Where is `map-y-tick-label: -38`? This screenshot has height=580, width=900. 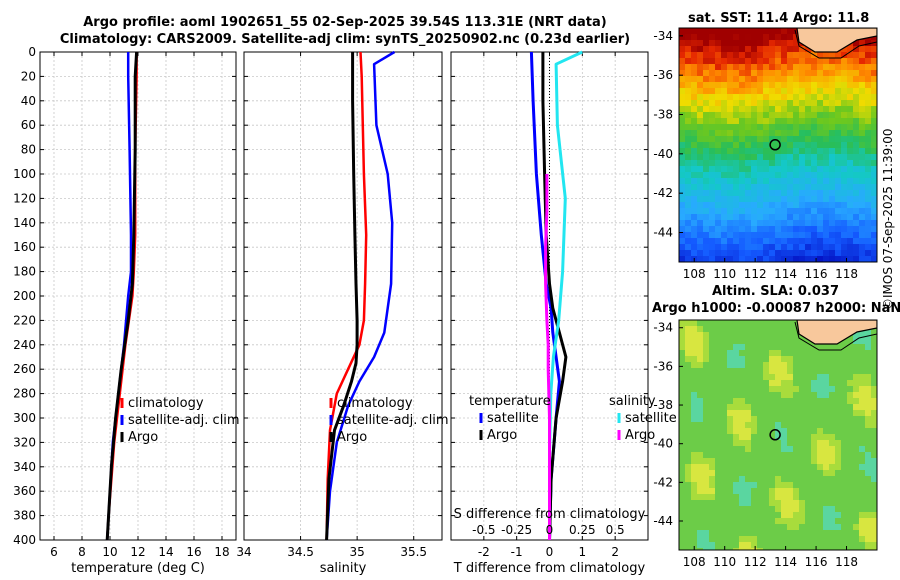
map-y-tick-label: -38 is located at coordinates (663, 405).